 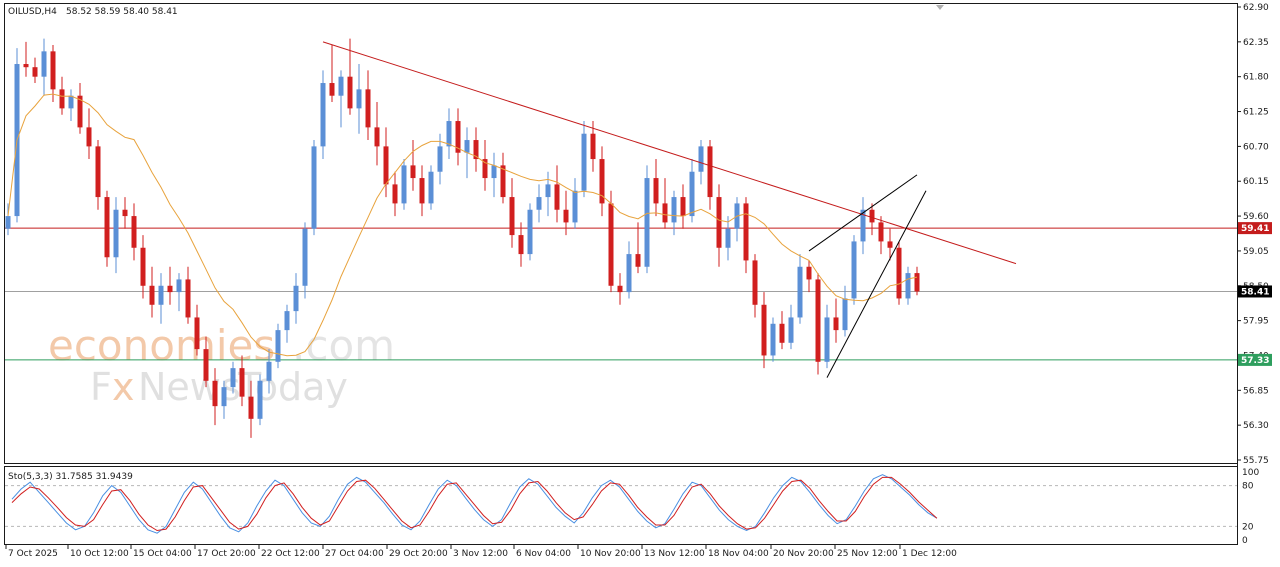 I want to click on stoch-tick-label: 80, so click(x=1248, y=487).